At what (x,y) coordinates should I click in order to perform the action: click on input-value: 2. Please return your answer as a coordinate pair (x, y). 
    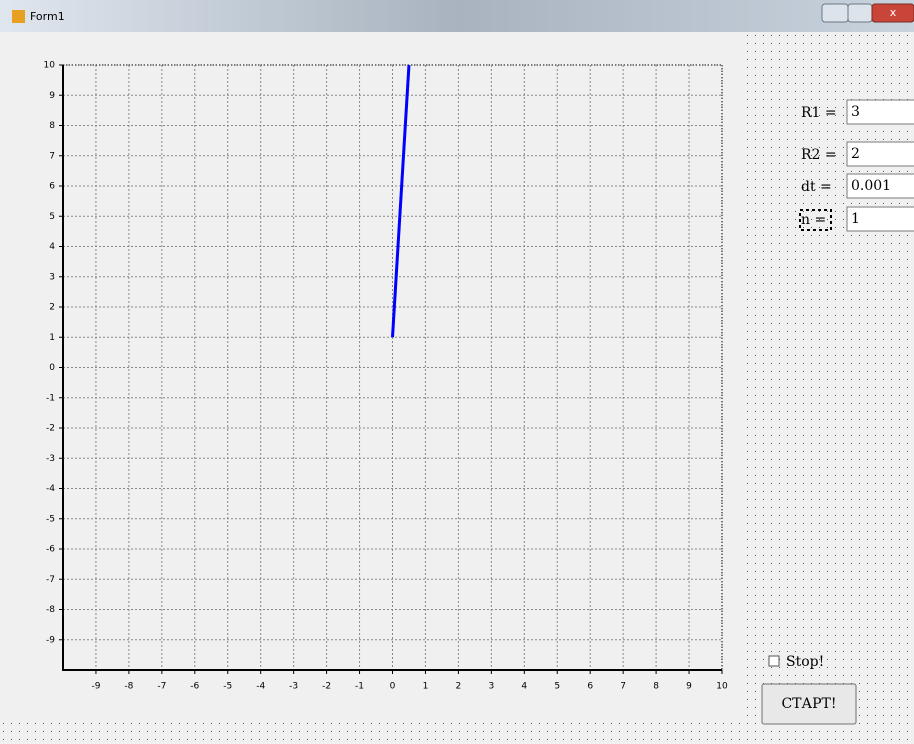
    Looking at the image, I should click on (855, 154).